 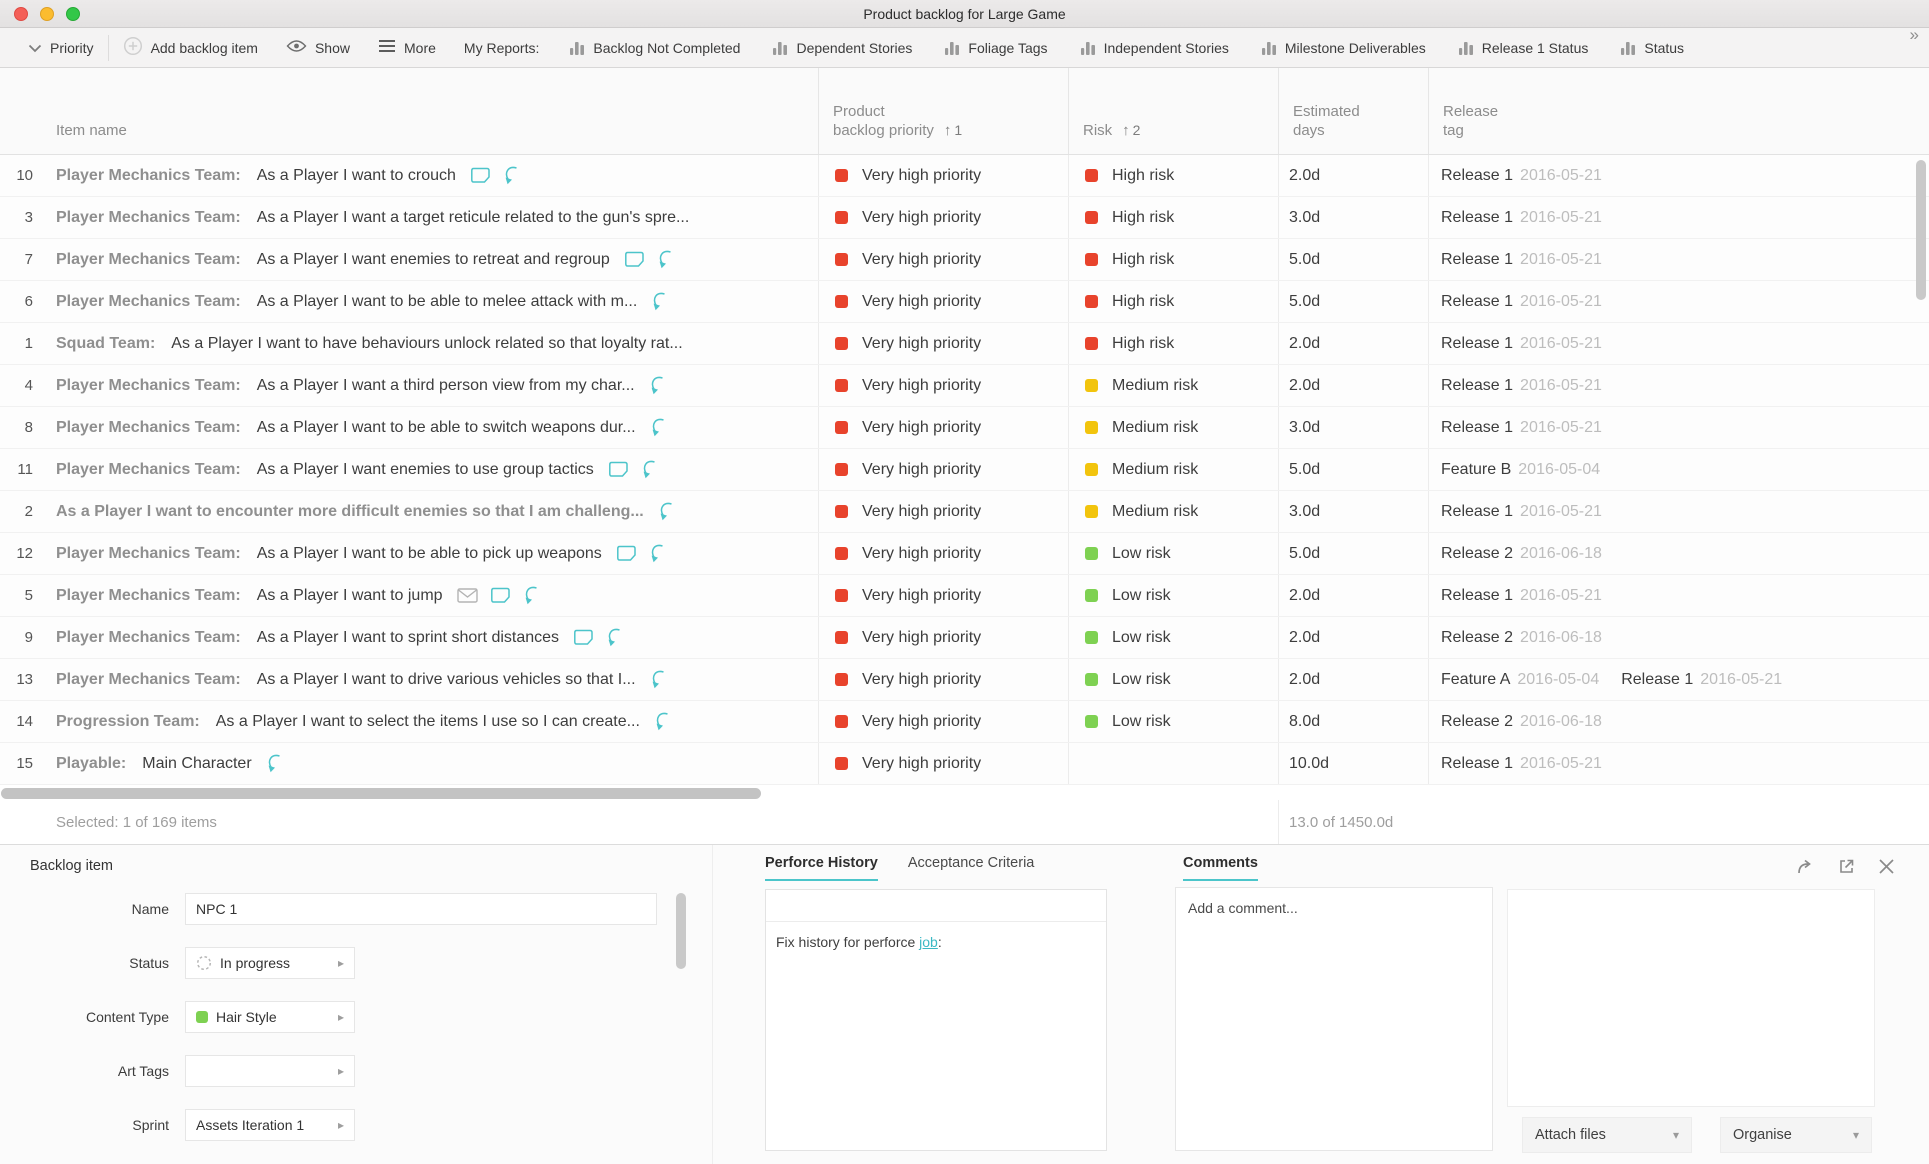 I want to click on bar-chart-icon, so click(x=952, y=47).